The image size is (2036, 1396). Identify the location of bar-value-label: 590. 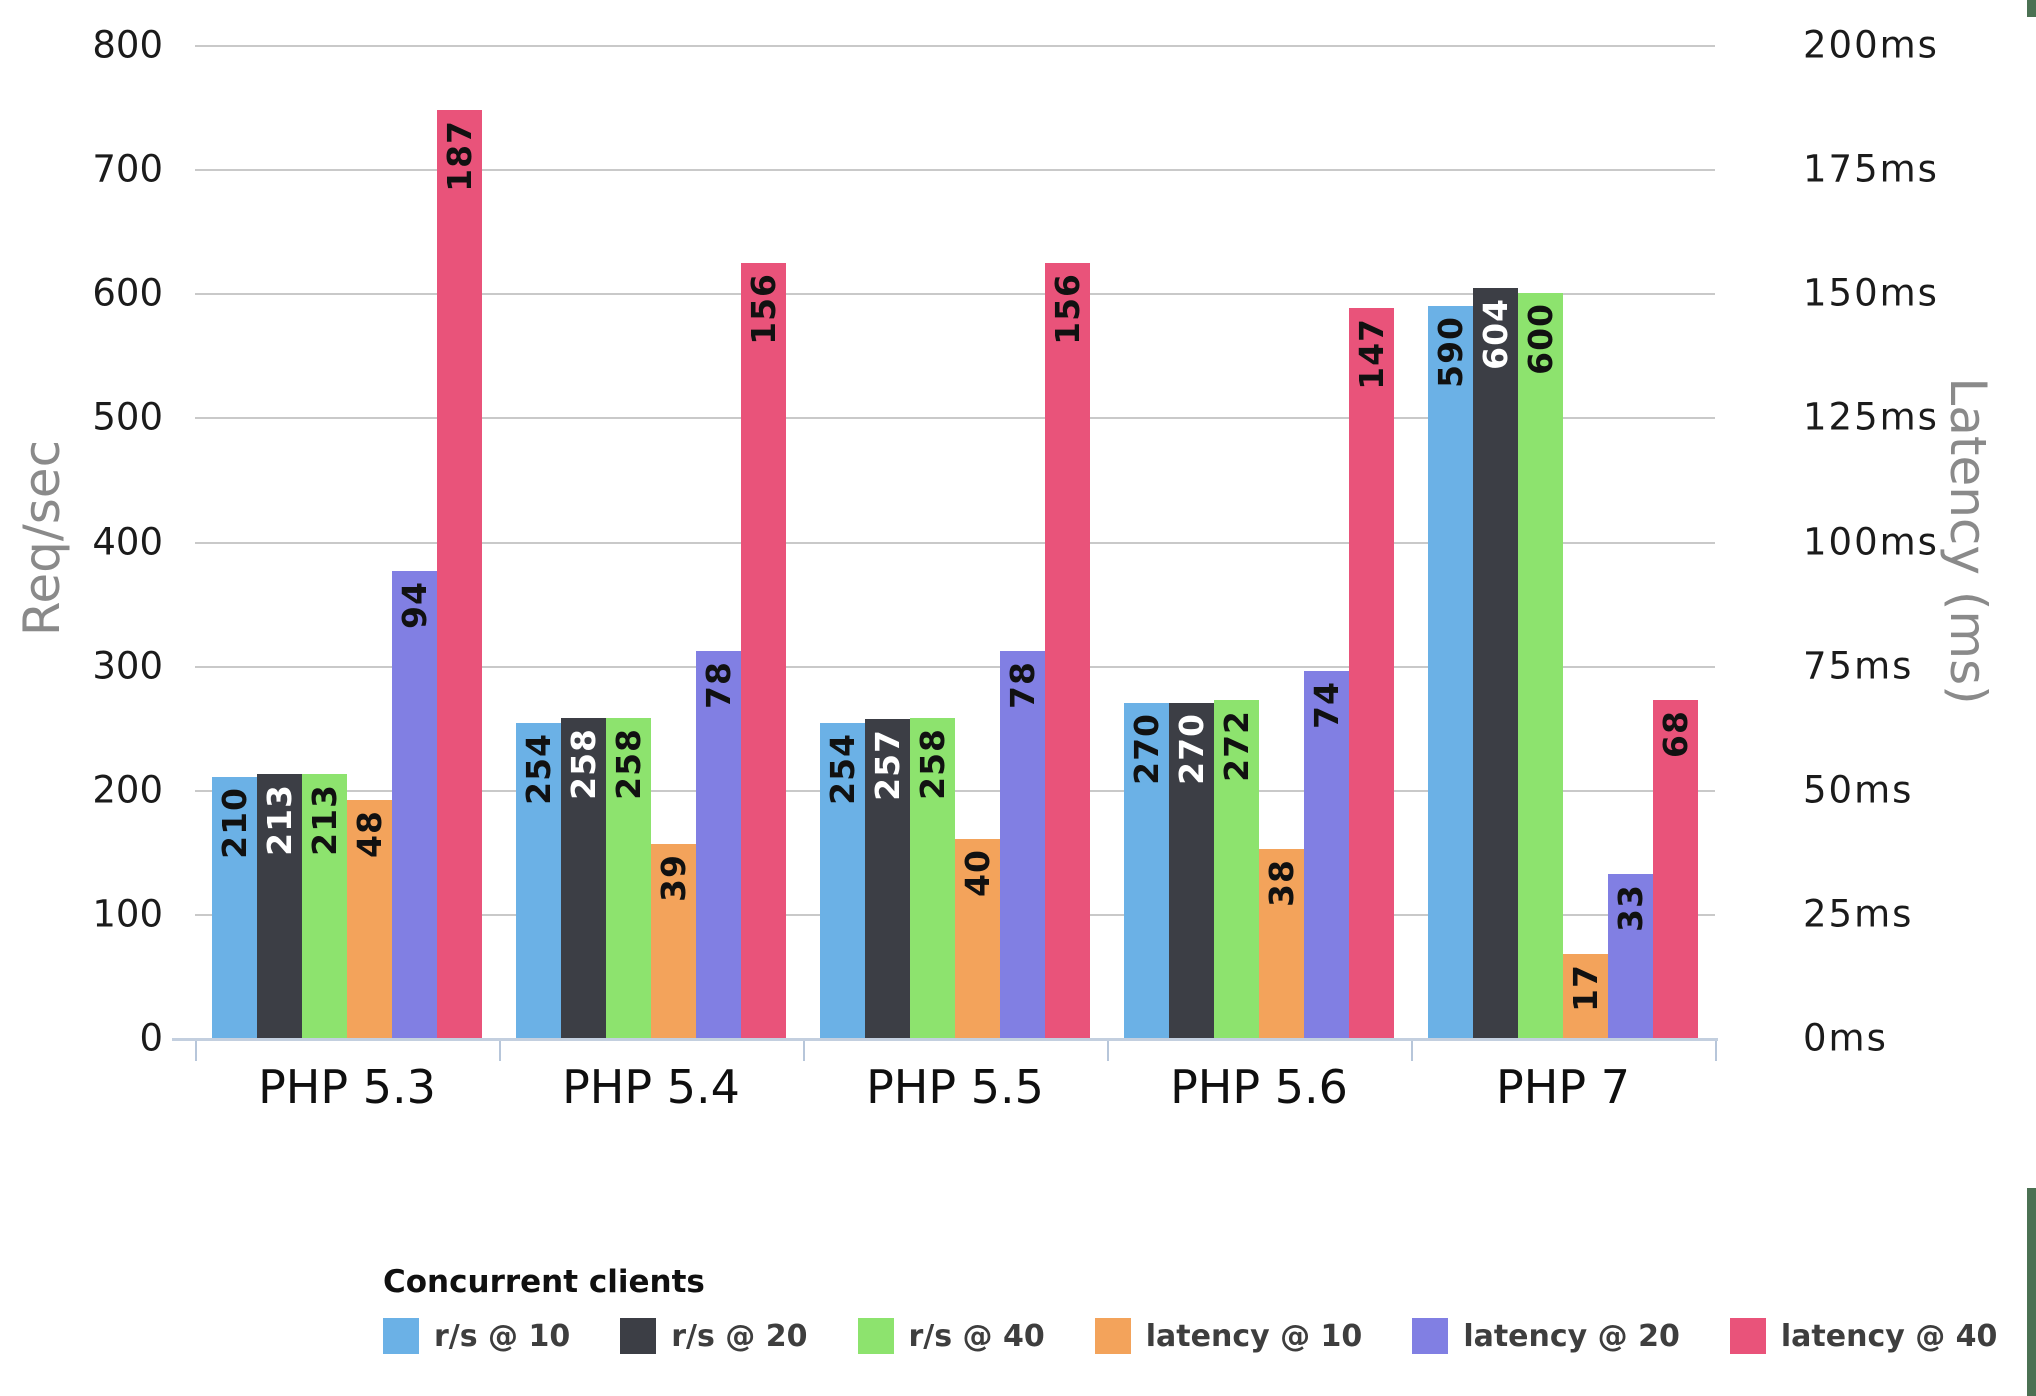
(1450, 352).